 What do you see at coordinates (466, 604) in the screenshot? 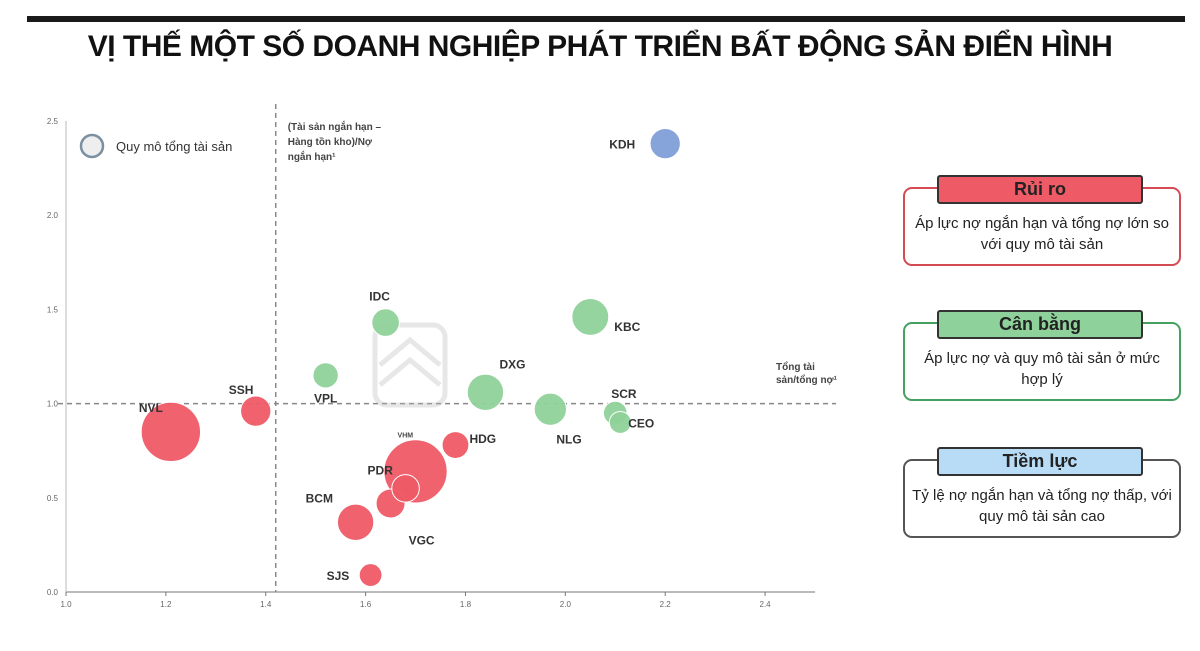
I see `x-tick-label: 1.8` at bounding box center [466, 604].